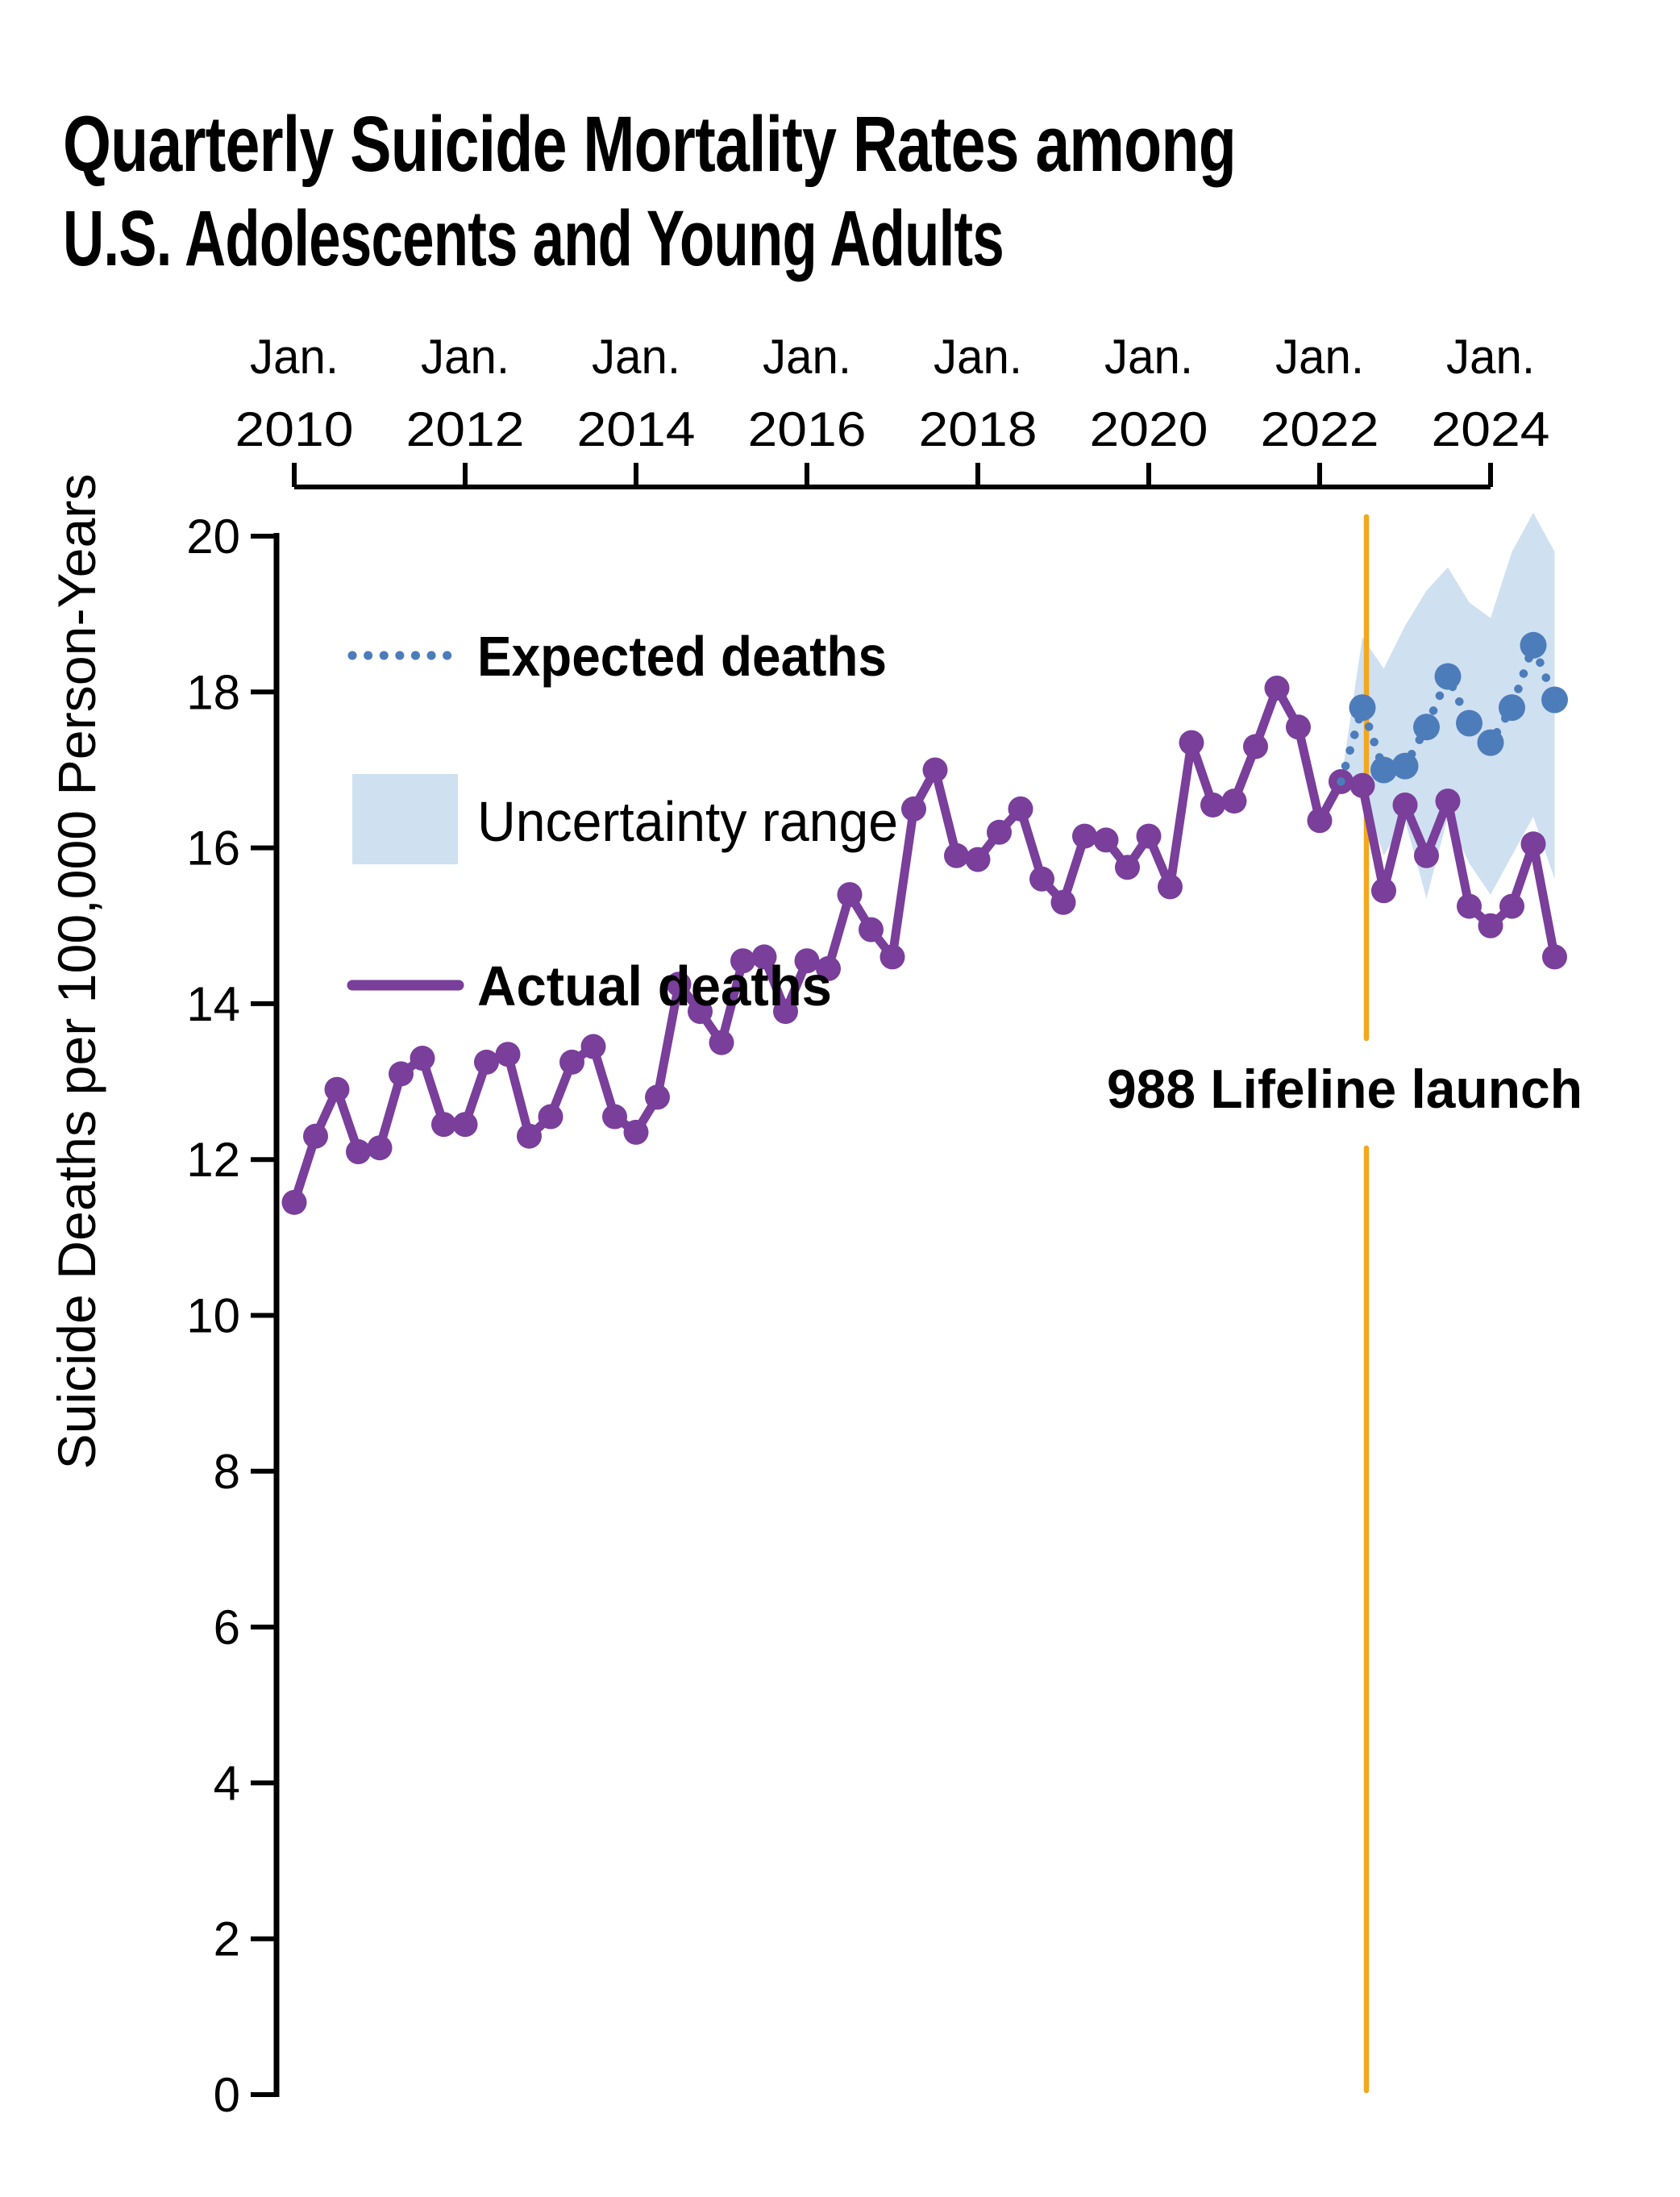 Image resolution: width=1680 pixels, height=2197 pixels. I want to click on legend-actual-label: Actual deaths, so click(654, 986).